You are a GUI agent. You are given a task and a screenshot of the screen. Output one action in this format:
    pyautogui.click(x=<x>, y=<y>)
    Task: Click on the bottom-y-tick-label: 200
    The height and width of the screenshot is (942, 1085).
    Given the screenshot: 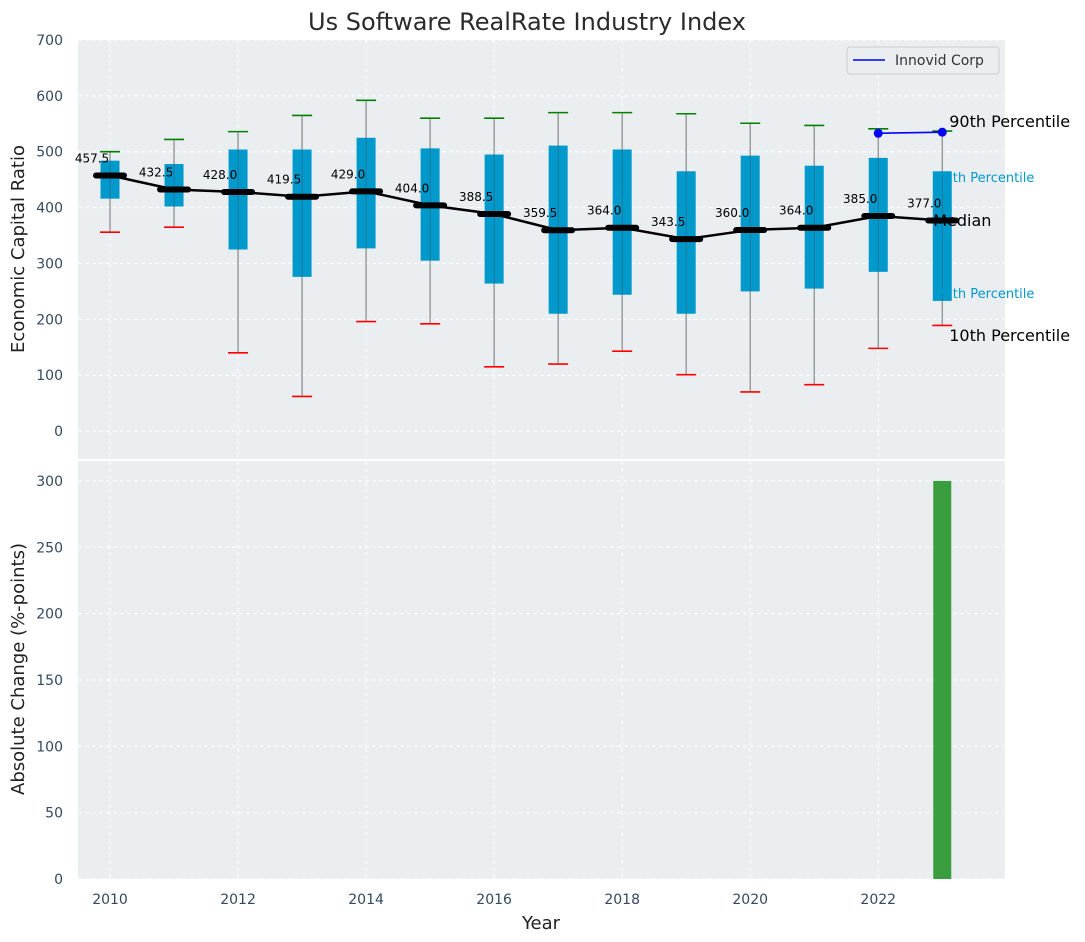 What is the action you would take?
    pyautogui.click(x=49, y=615)
    